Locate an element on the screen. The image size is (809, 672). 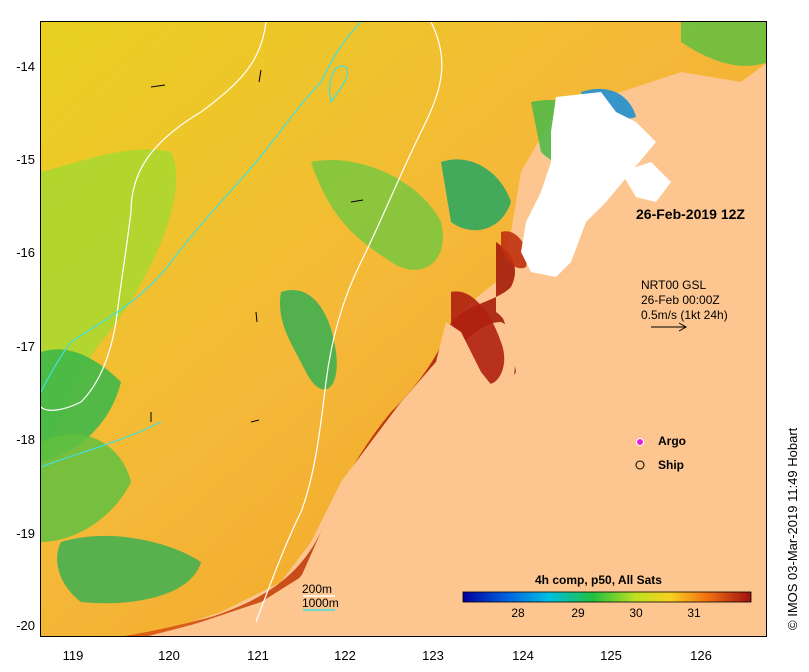
x-tick-label: 126 is located at coordinates (701, 655).